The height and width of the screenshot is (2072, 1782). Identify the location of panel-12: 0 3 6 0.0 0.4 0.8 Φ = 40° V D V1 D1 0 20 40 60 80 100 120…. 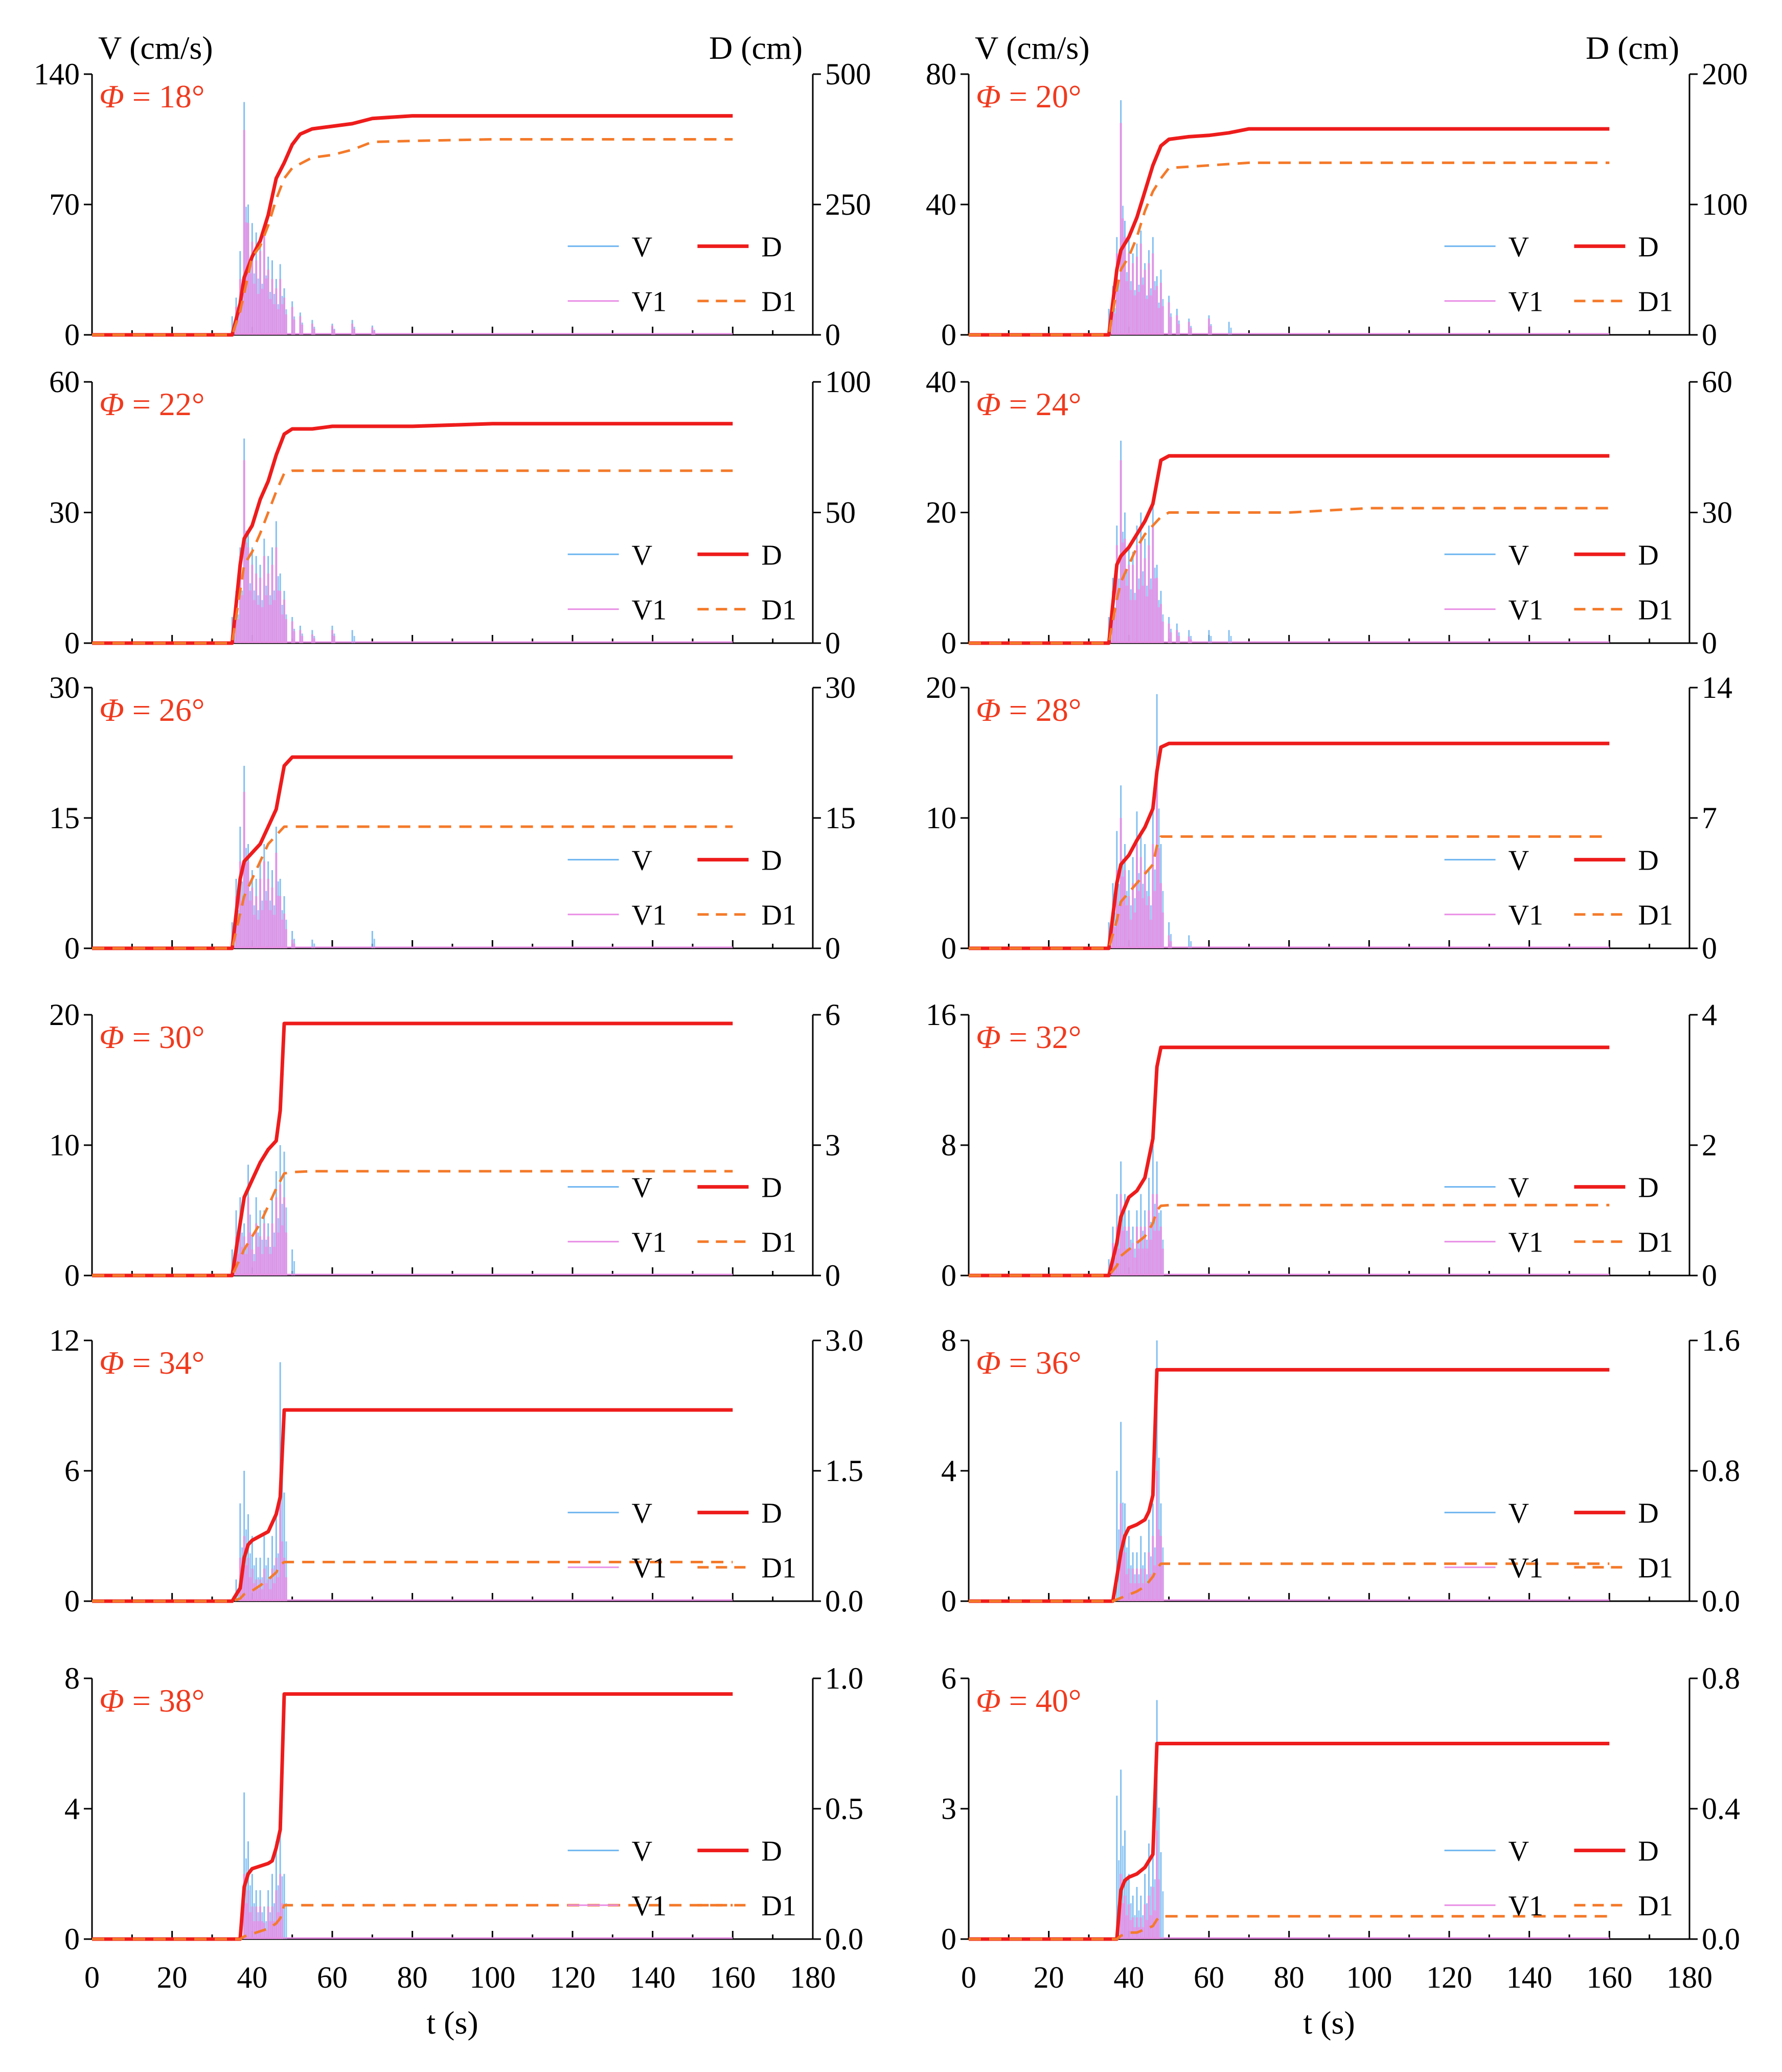
(1340, 1851).